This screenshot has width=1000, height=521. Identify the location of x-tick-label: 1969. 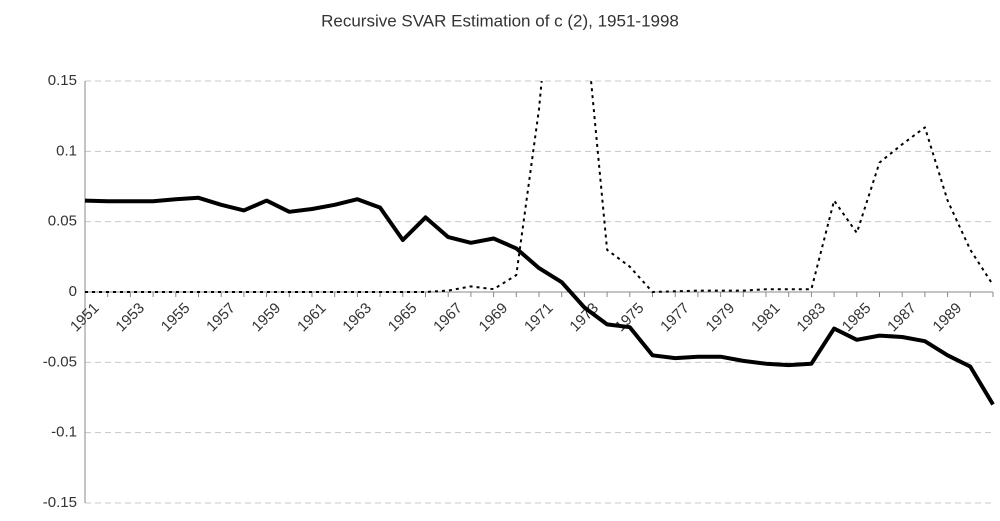
(494, 318).